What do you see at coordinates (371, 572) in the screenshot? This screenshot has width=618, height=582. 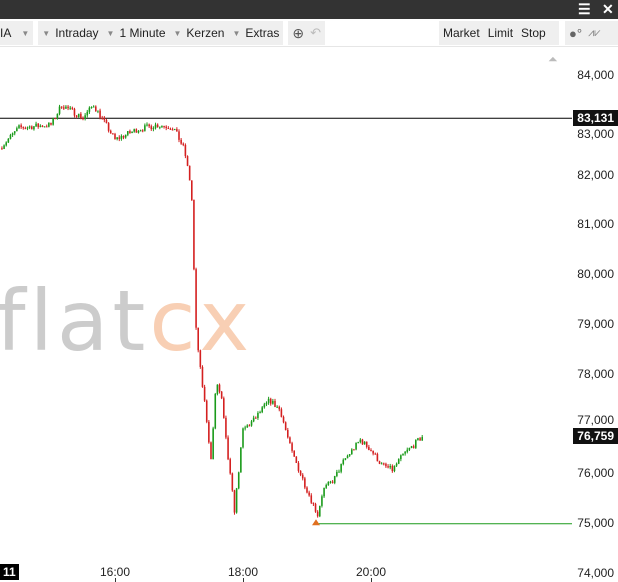 I see `x-tick-label: 20:00` at bounding box center [371, 572].